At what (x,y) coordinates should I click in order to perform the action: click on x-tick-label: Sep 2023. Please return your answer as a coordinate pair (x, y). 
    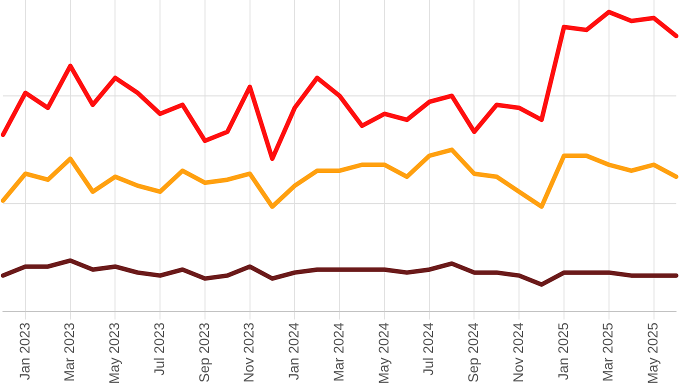
    Looking at the image, I should click on (204, 352).